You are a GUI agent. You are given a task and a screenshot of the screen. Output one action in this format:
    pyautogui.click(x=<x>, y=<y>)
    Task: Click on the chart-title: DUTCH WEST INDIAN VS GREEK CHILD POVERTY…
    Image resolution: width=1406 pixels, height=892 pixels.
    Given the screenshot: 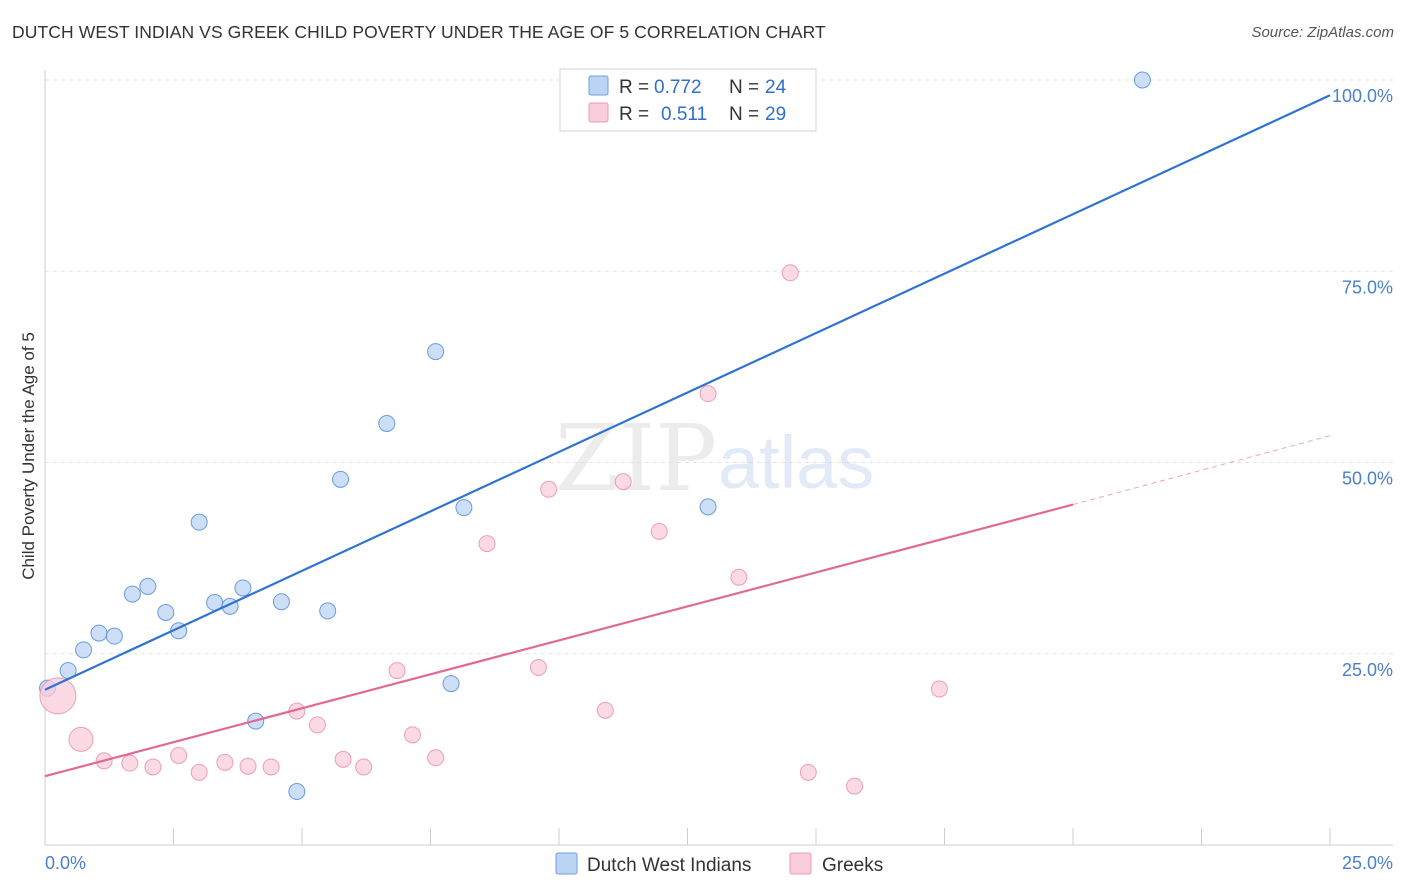 What is the action you would take?
    pyautogui.click(x=419, y=32)
    